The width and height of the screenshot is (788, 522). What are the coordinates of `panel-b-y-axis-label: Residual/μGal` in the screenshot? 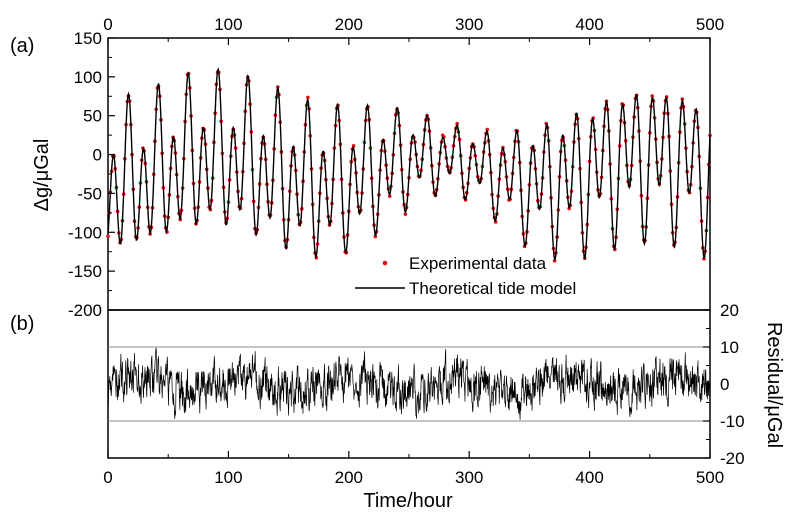 It's located at (774, 385).